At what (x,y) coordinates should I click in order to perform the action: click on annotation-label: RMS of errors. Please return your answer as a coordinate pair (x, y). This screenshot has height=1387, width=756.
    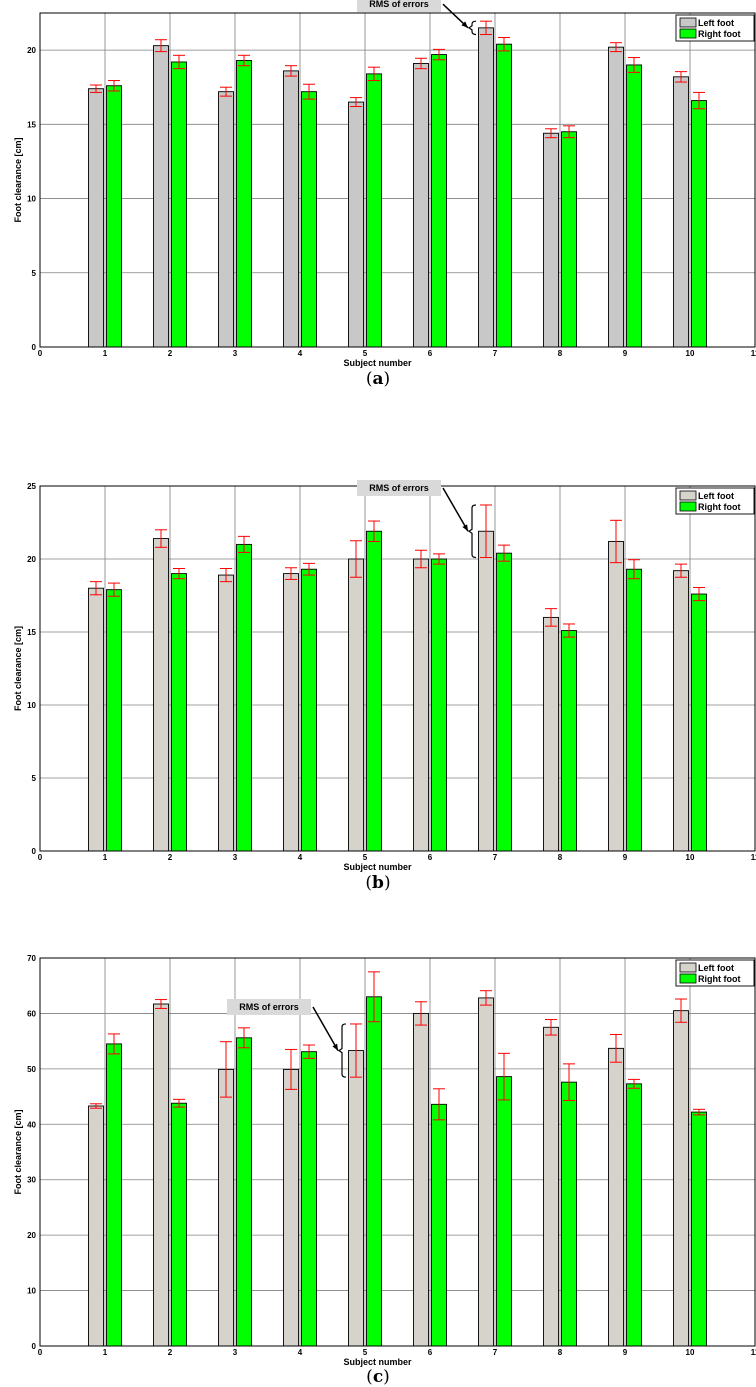
    Looking at the image, I should click on (269, 1007).